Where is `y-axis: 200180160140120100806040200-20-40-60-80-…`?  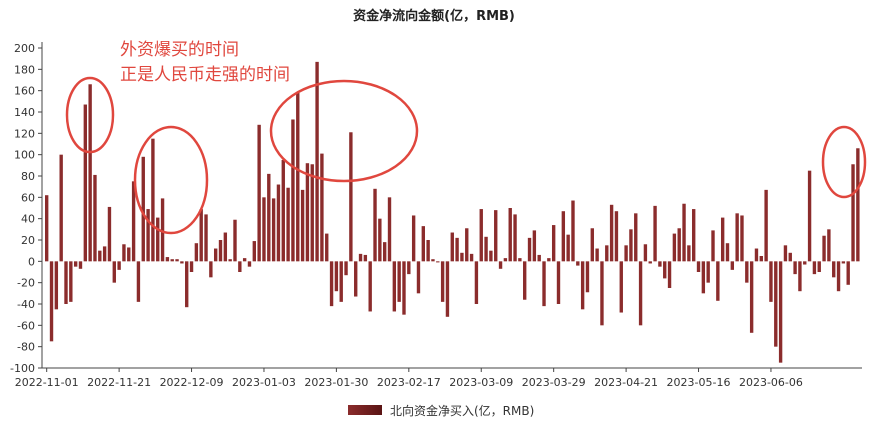
y-axis: 200180160140120100806040200-20-40-60-80-… is located at coordinates (26, 208).